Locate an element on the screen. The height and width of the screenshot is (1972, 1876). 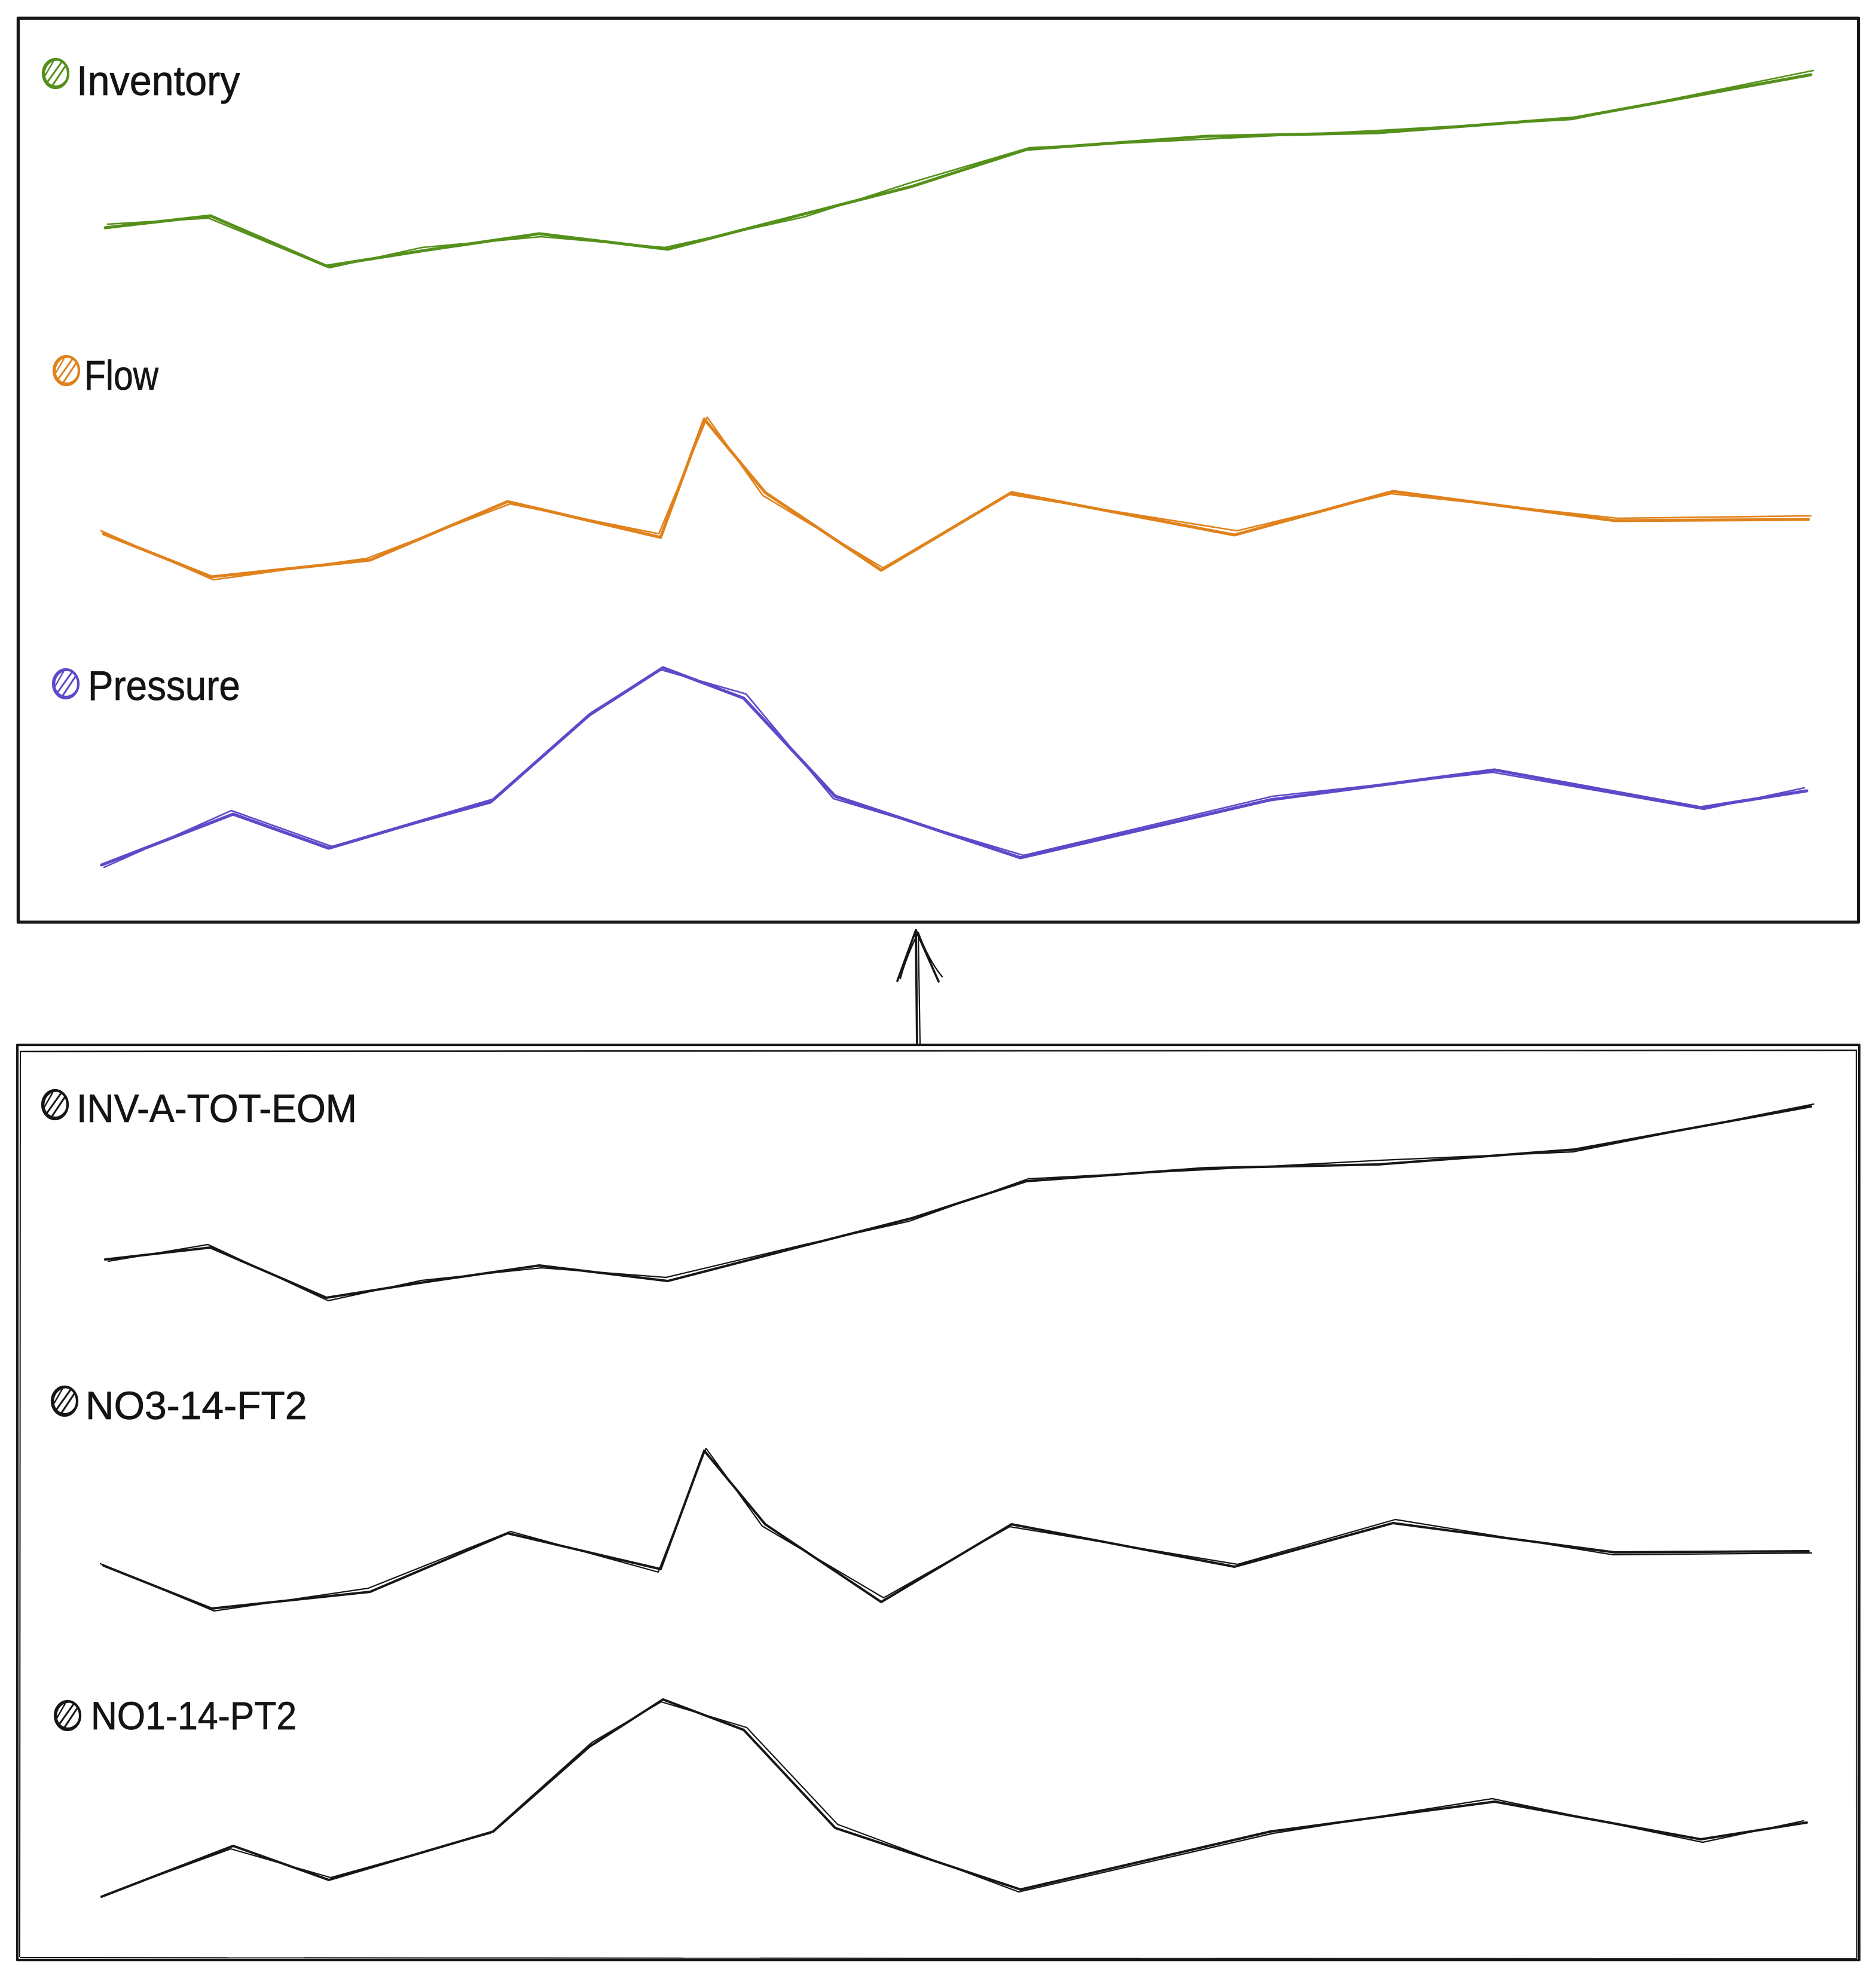
svg-text: INV-A-TOT-EOM is located at coordinates (217, 1109).